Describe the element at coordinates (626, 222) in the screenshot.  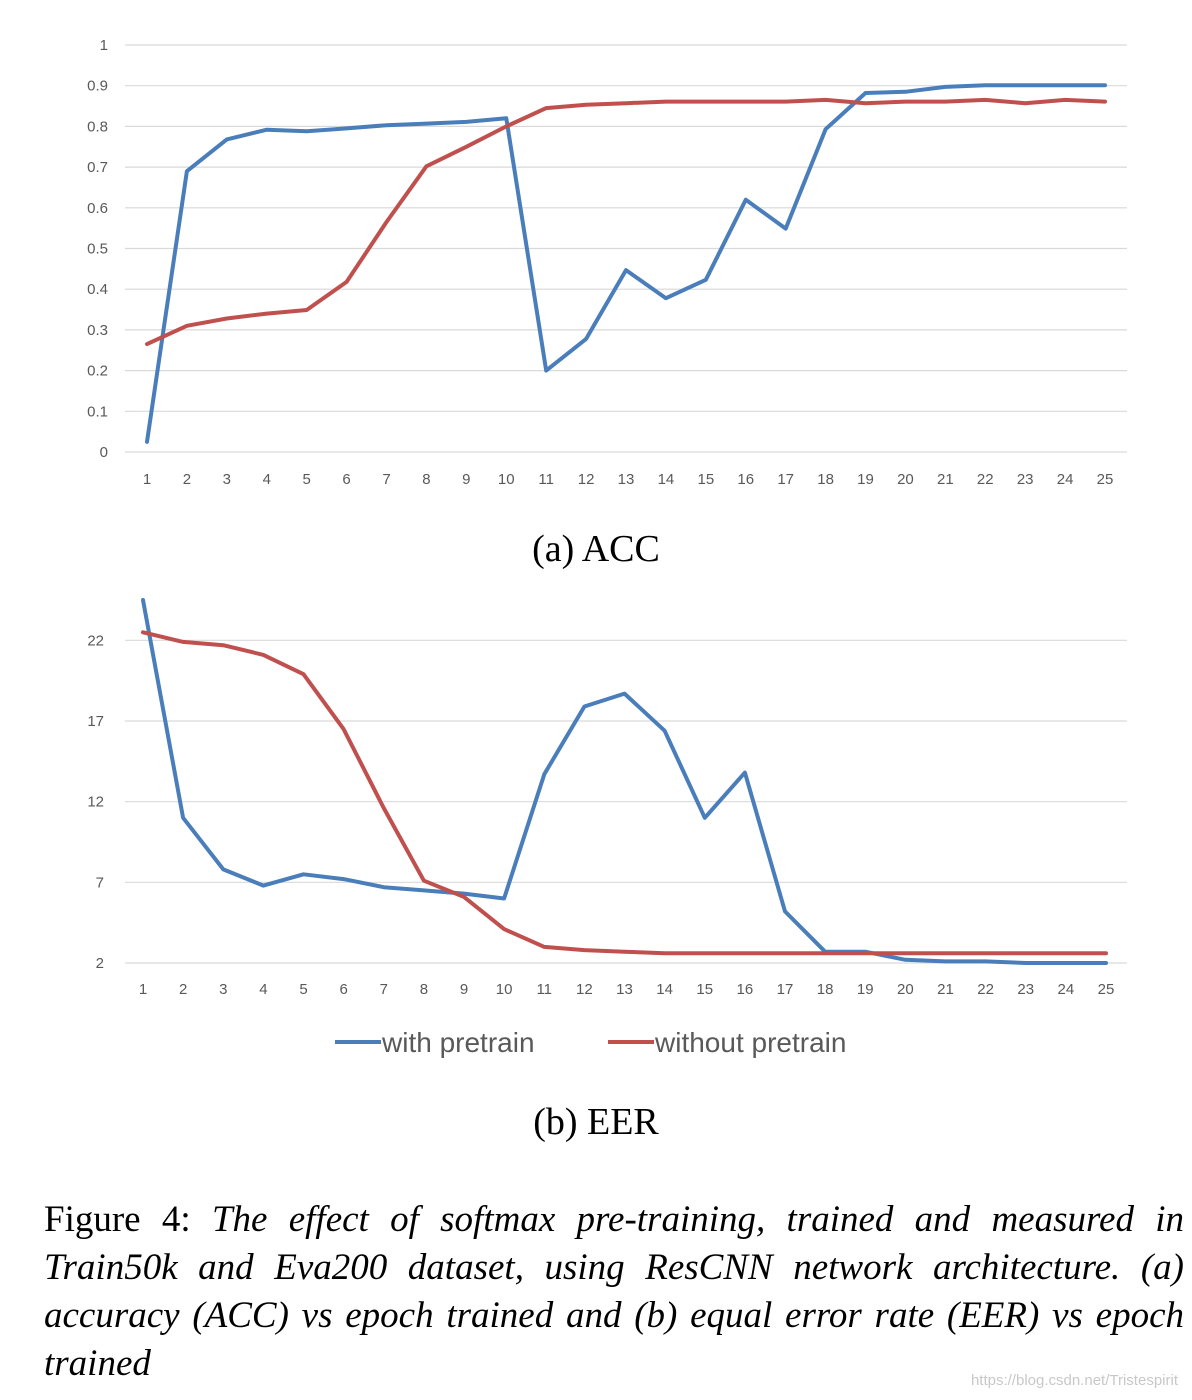
I see `series-line-without-pretrain` at that location.